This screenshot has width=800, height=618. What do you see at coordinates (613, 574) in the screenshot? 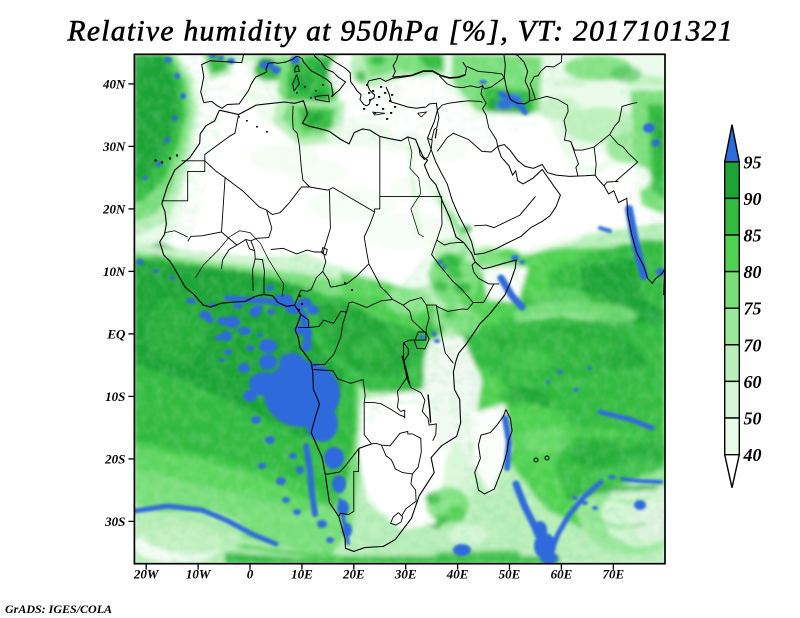
I see `svg-text: 70E` at bounding box center [613, 574].